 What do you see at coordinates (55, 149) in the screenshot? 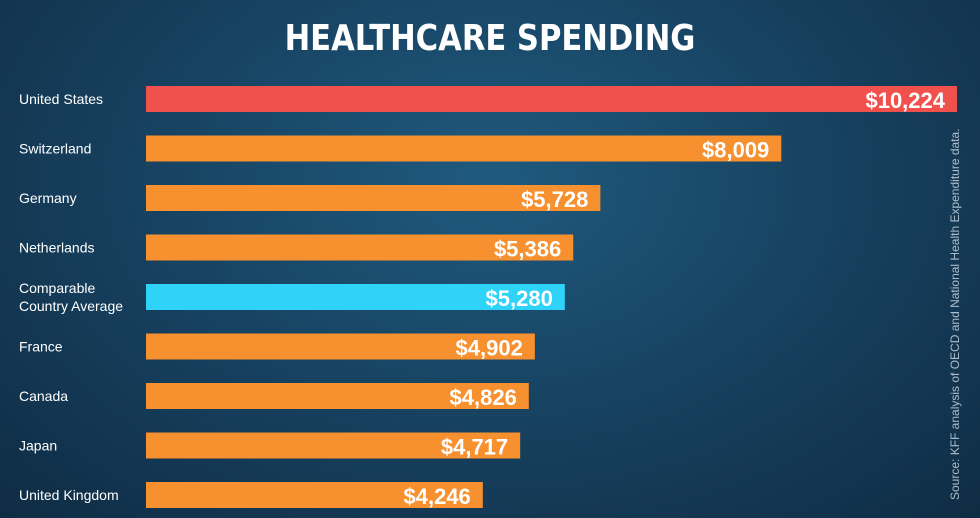
I see `category-label: Switzerland` at bounding box center [55, 149].